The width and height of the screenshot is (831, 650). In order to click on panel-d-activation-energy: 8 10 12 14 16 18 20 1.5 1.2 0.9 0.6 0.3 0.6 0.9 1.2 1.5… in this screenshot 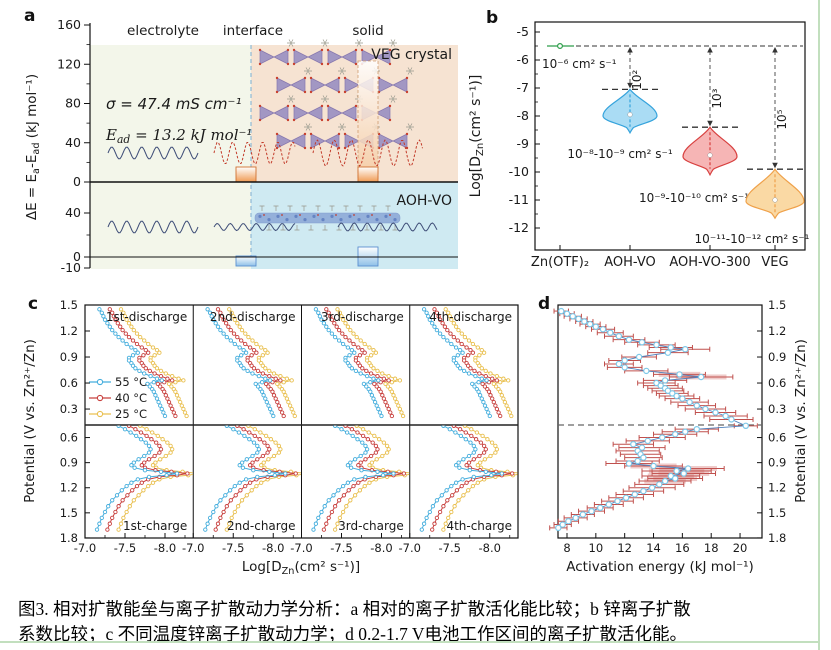, I will do `click(679, 436)`.